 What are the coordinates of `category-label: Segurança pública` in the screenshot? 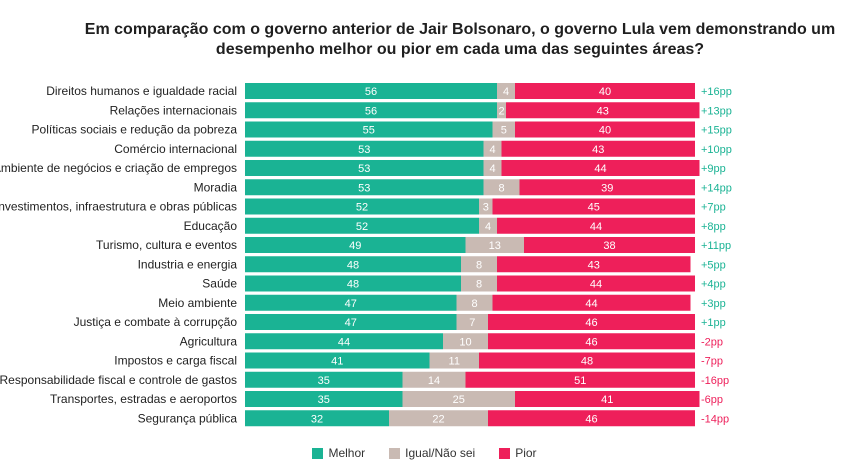 It's located at (188, 418).